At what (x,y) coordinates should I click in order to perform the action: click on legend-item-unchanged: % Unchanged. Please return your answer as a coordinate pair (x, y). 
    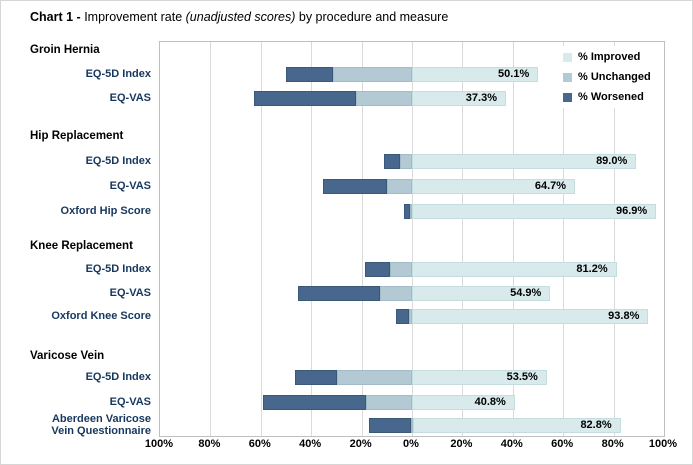
    Looking at the image, I should click on (607, 77).